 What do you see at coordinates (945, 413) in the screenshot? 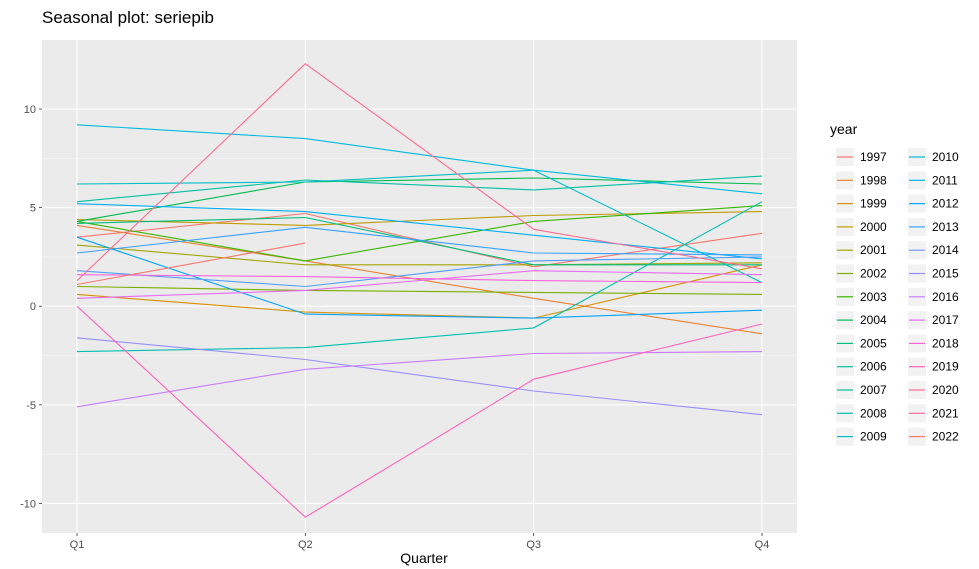
I see `legend-label-2021: 2021` at bounding box center [945, 413].